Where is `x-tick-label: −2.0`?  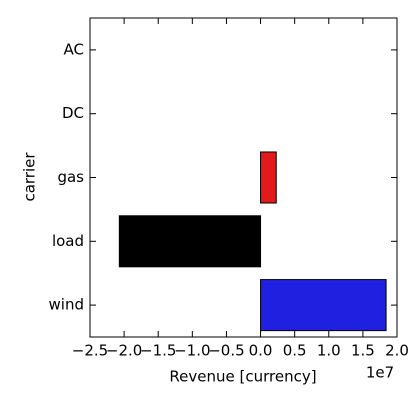 x-tick-label: −2.0 is located at coordinates (124, 351).